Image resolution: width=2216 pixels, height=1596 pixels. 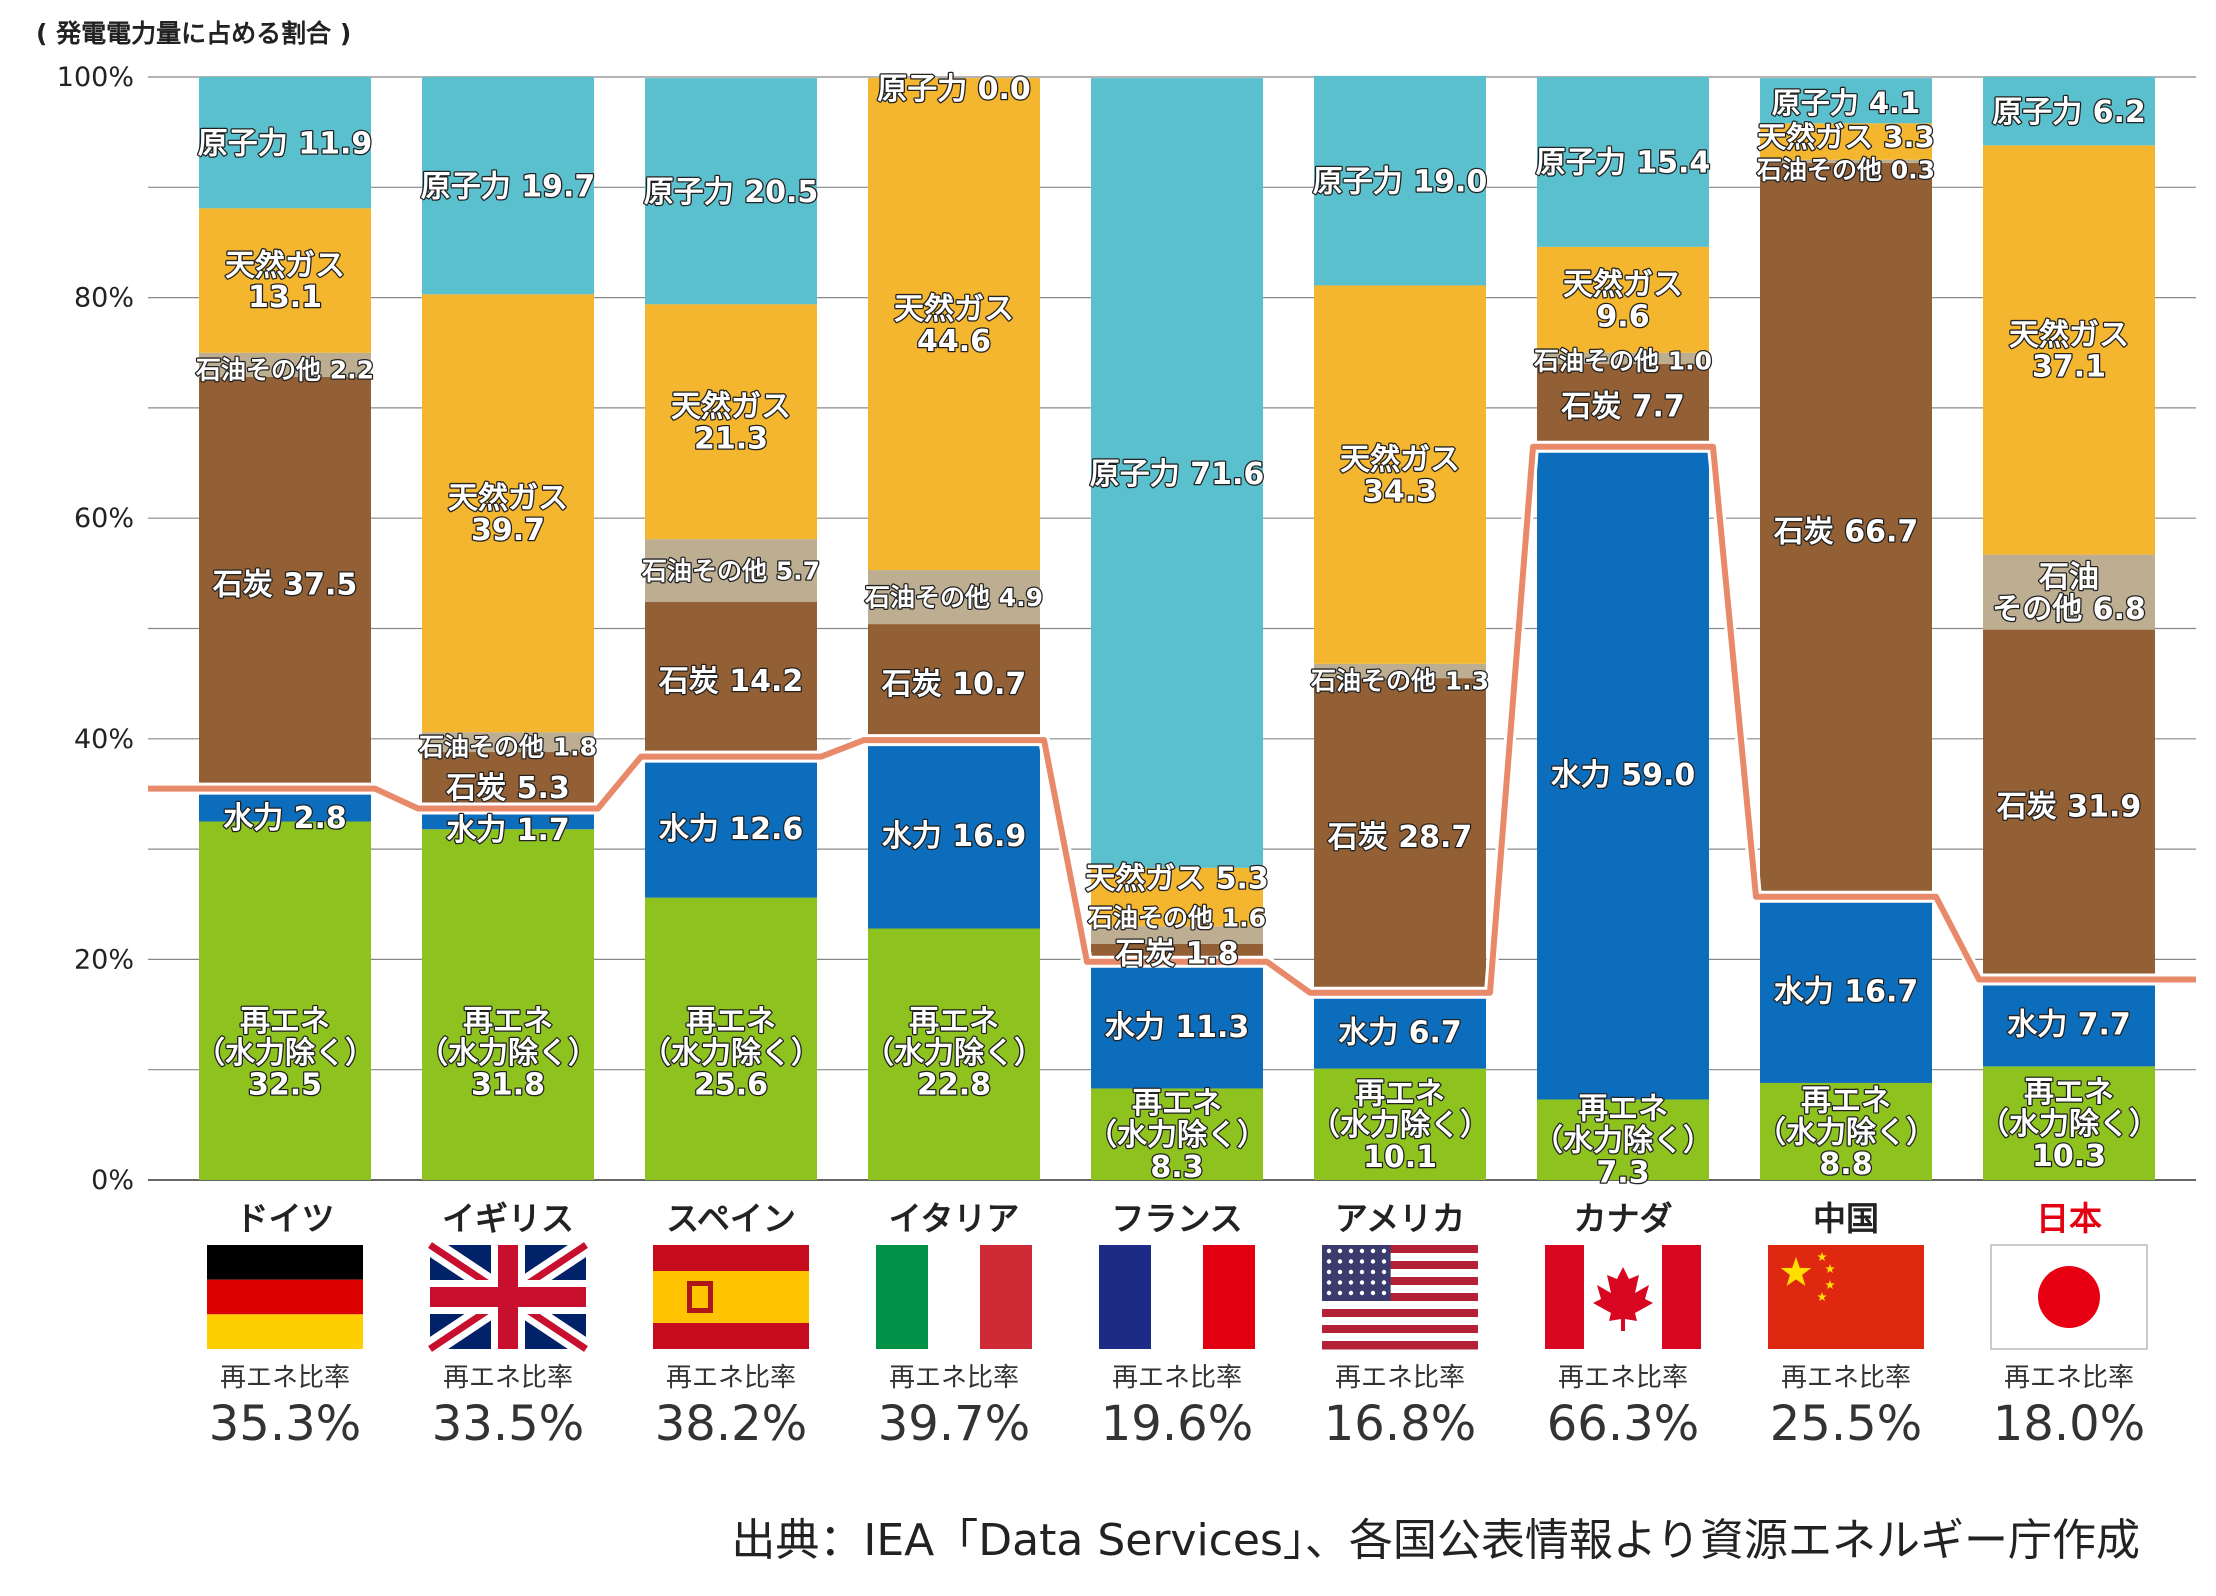 I want to click on segment-label-hydro: 水力 16.9, so click(x=954, y=836).